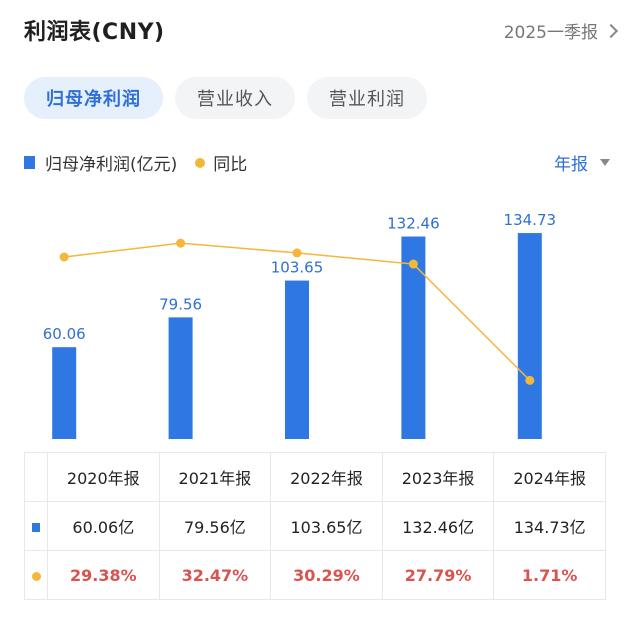  What do you see at coordinates (611, 30) in the screenshot?
I see `chevron-right-icon` at bounding box center [611, 30].